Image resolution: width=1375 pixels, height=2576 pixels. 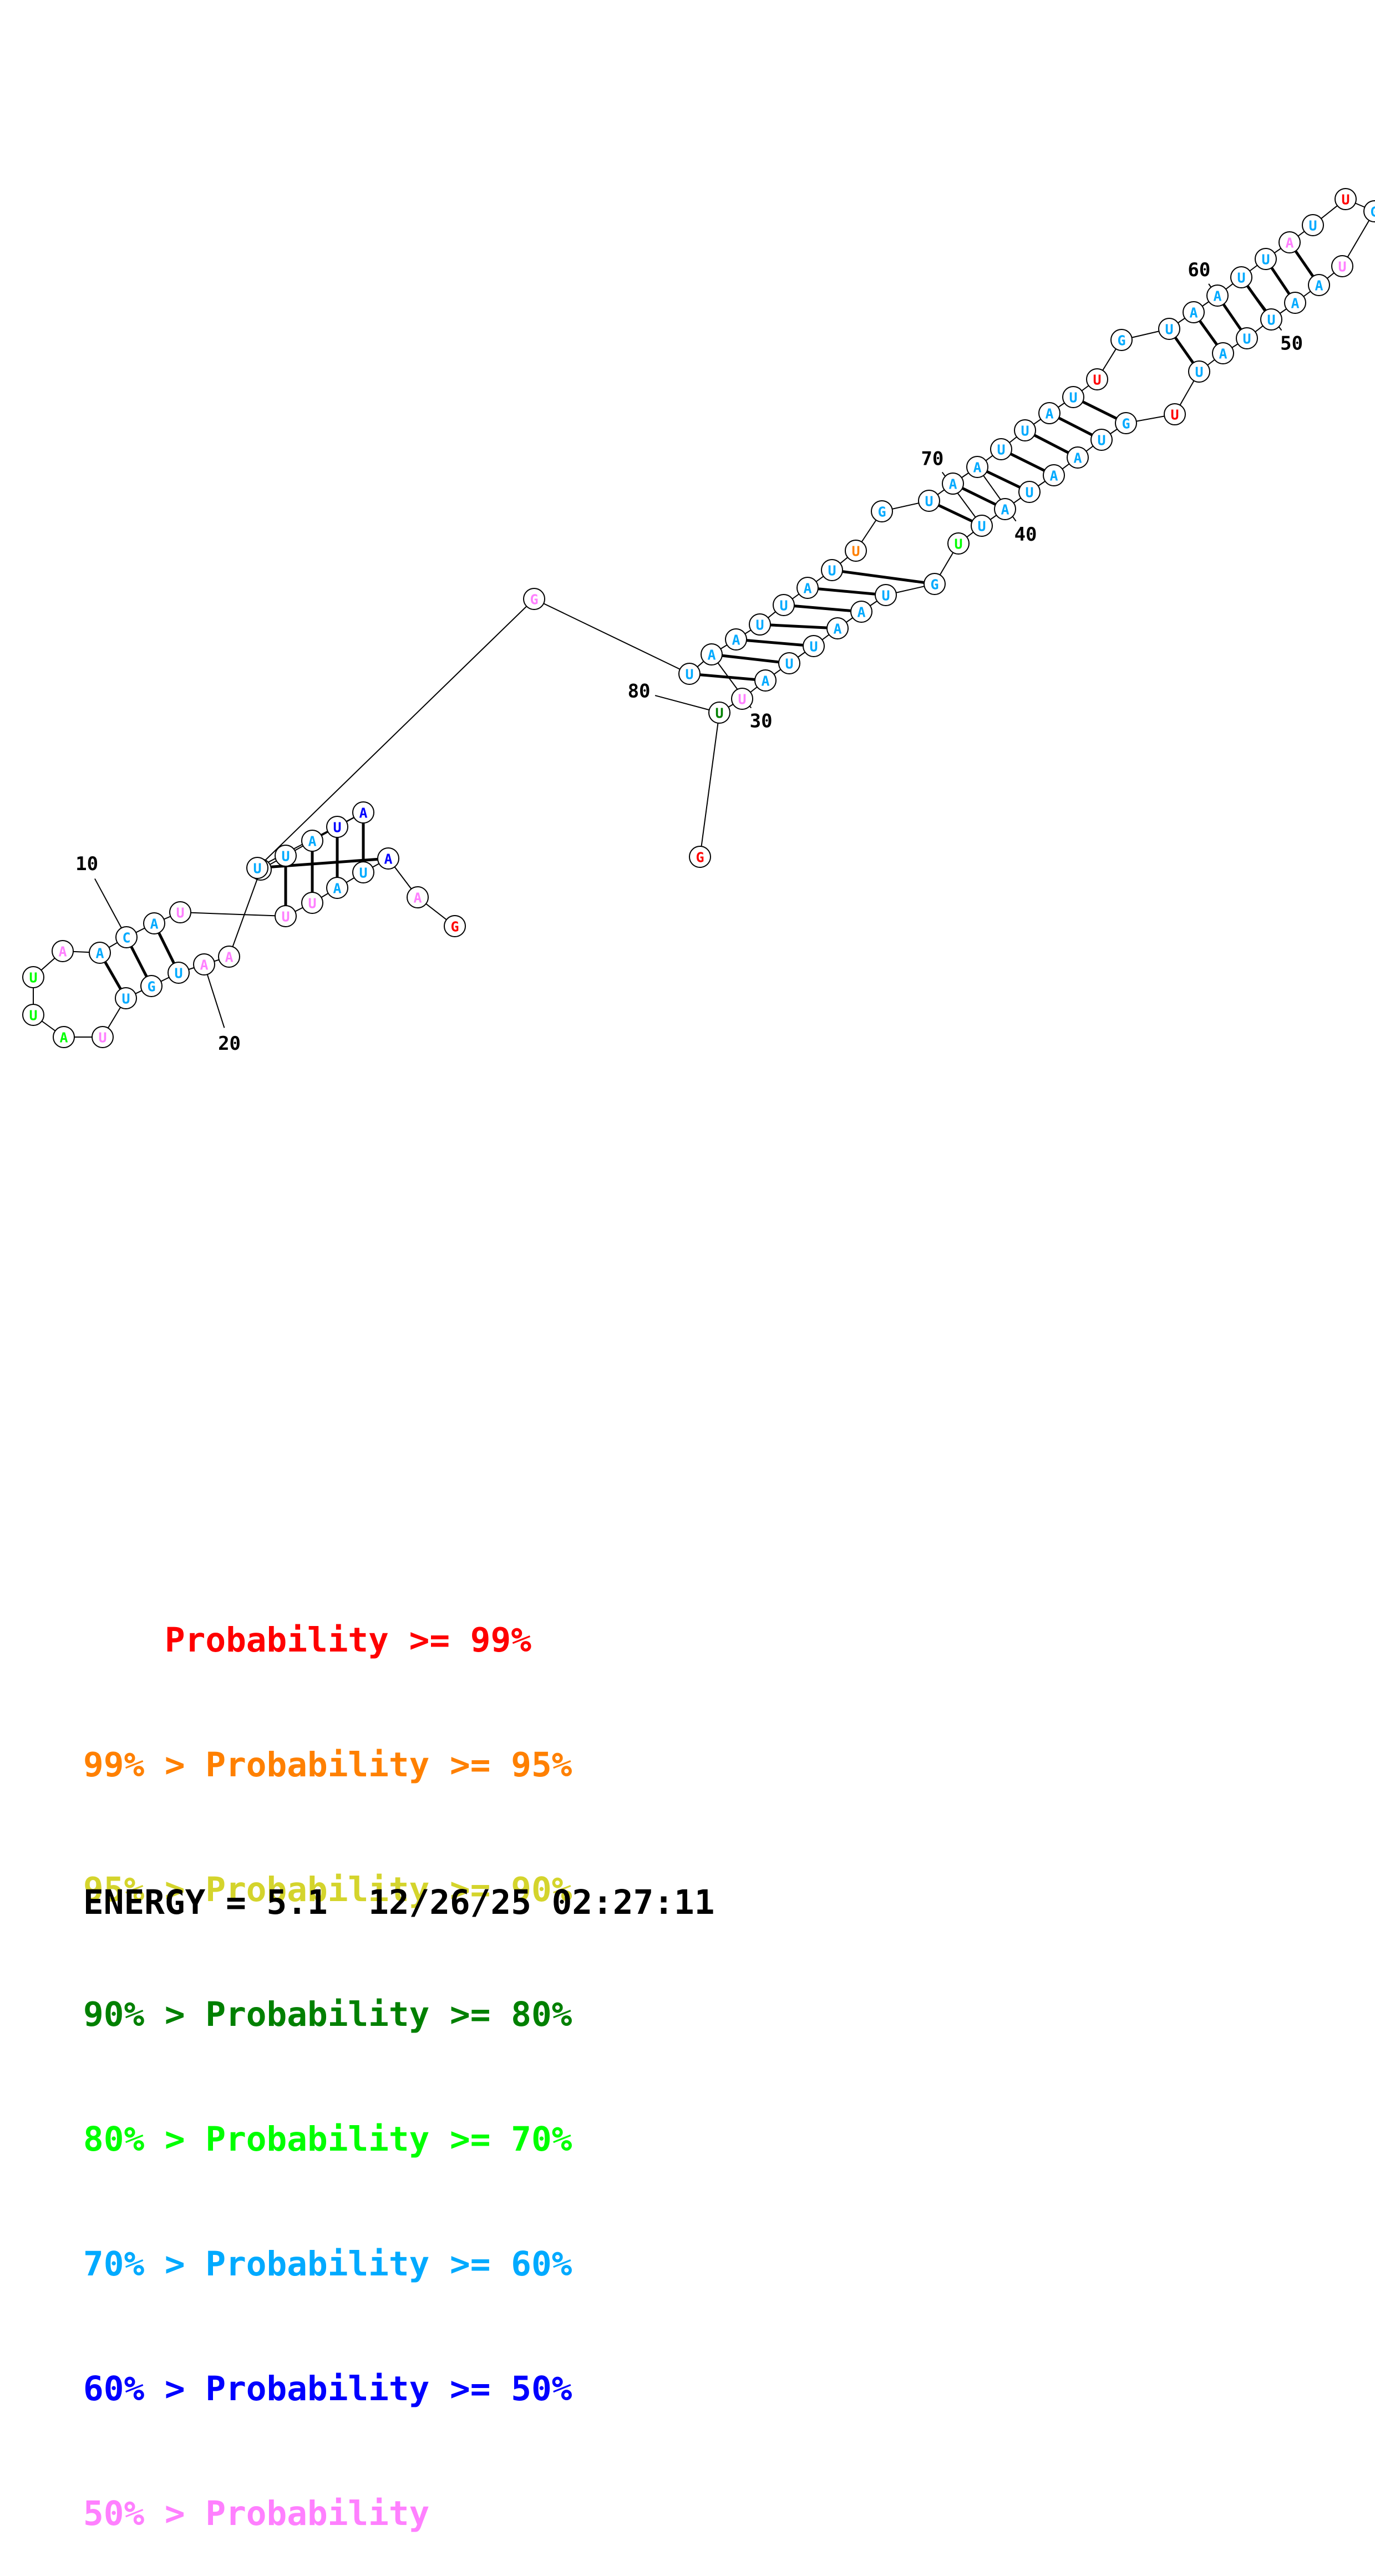 I want to click on legend-text: Probability >= 50%, so click(x=388, y=2389).